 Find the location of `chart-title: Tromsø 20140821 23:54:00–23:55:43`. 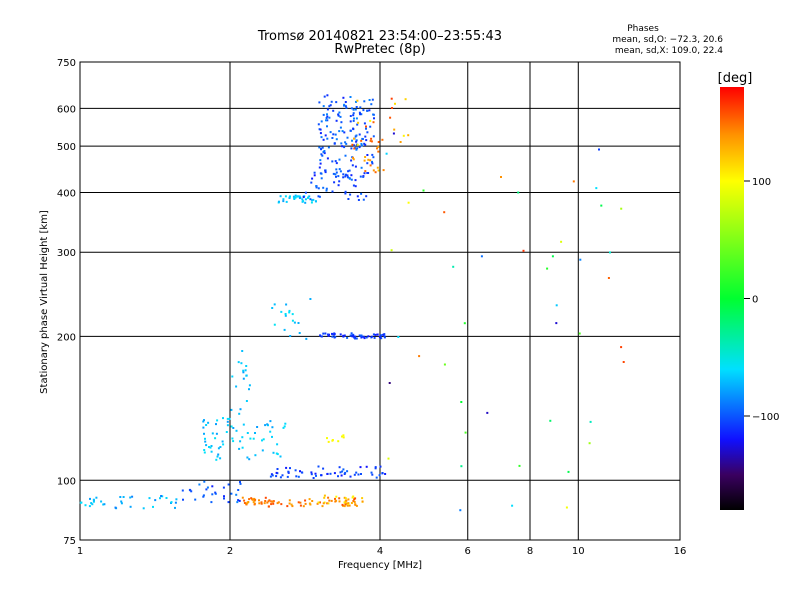

chart-title: Tromsø 20140821 23:54:00–23:55:43 is located at coordinates (379, 36).